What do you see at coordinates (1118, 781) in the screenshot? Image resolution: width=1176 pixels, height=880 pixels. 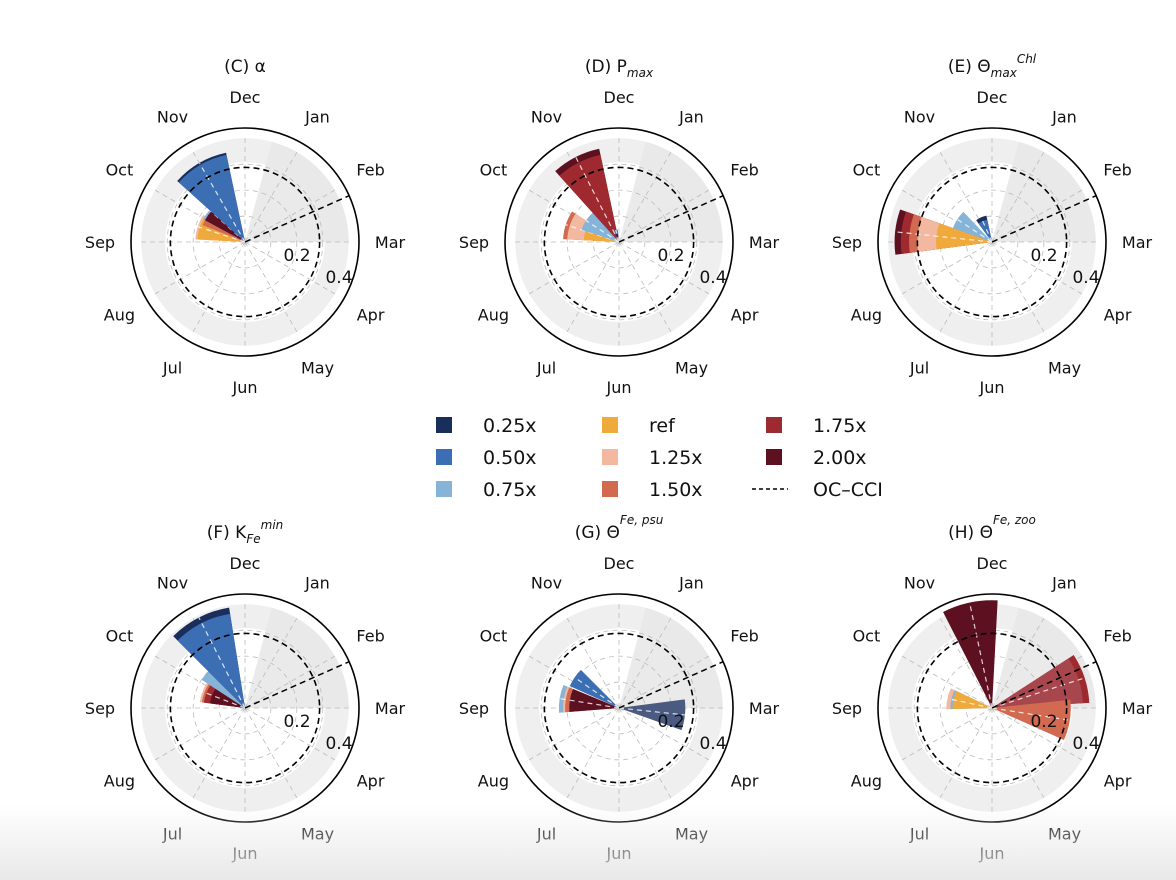 I see `month-label-apr: Apr` at bounding box center [1118, 781].